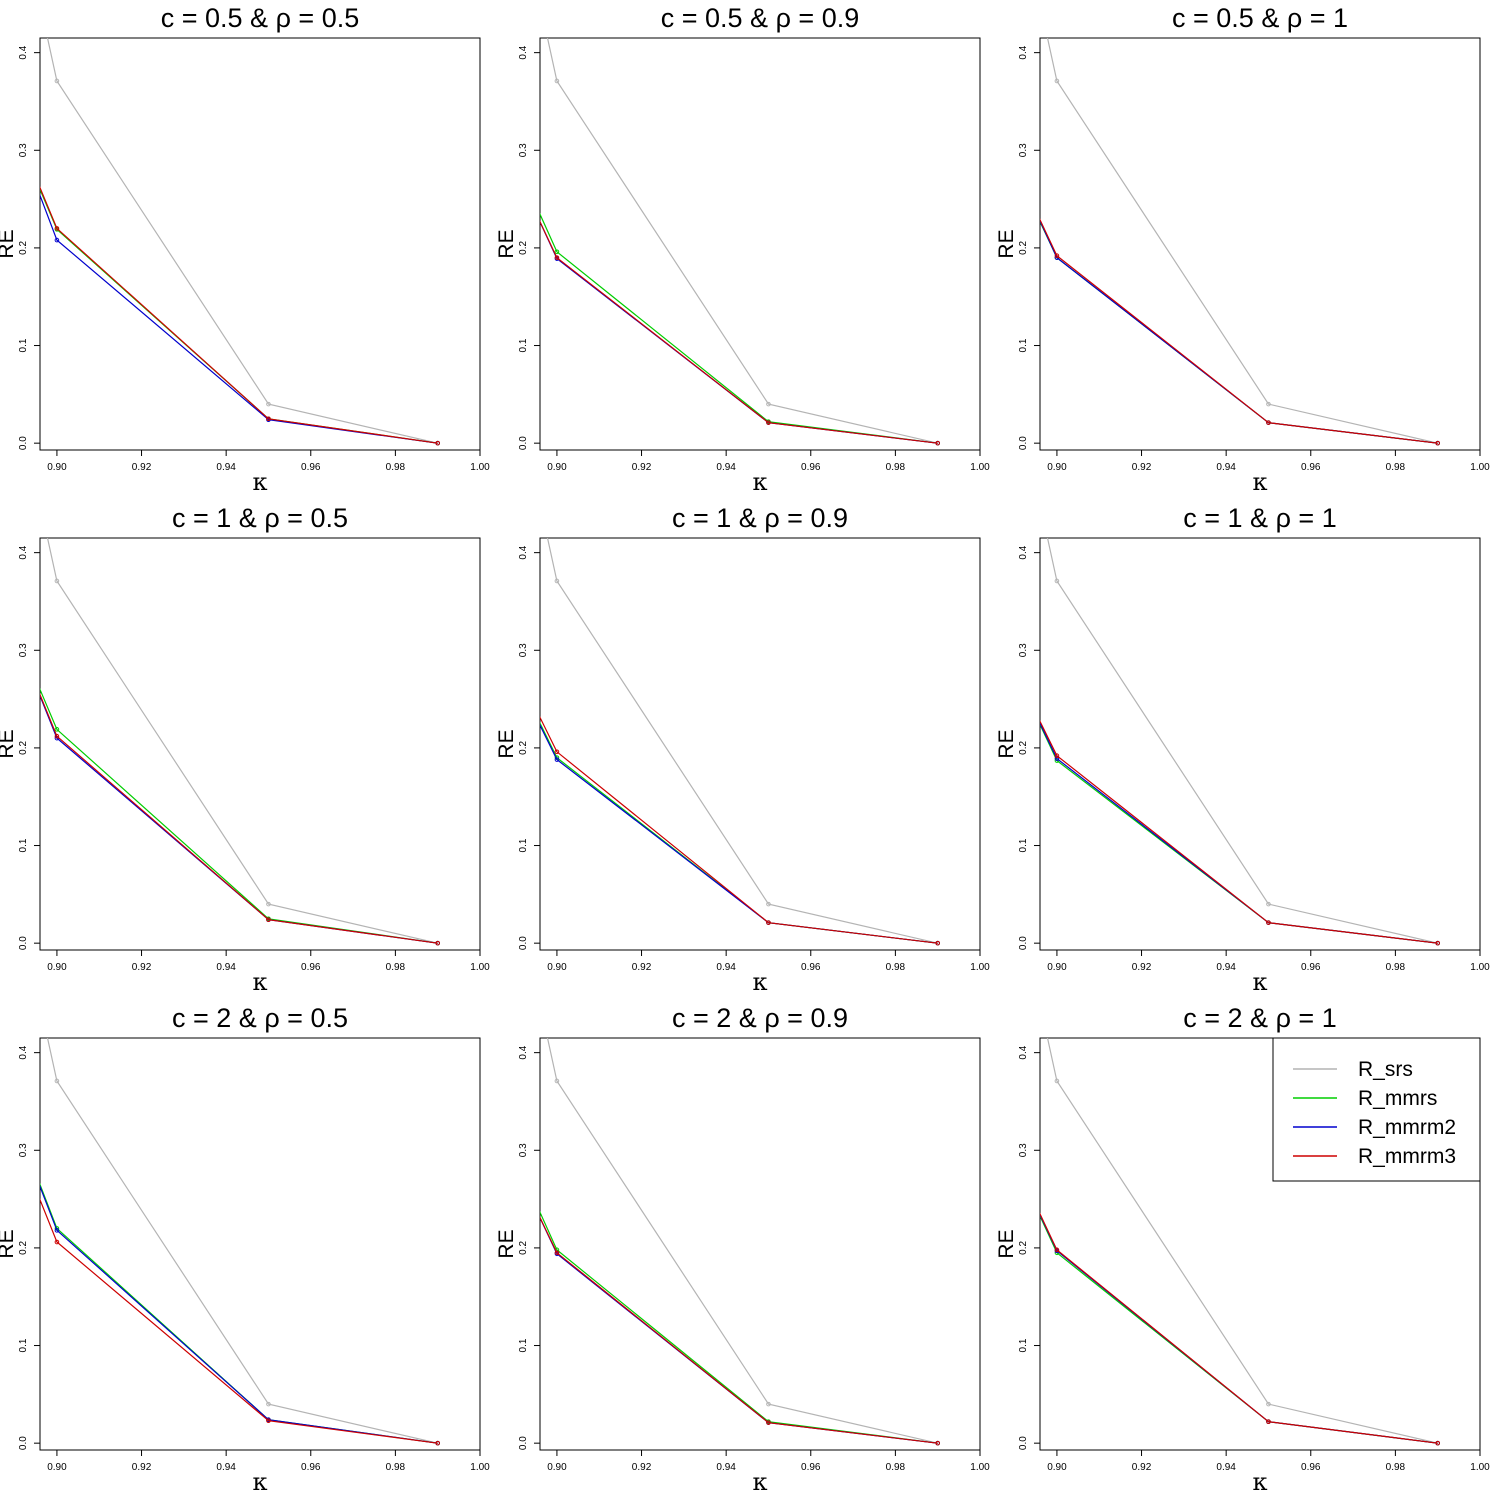  I want to click on x-tick-label: 0.98, so click(896, 967).